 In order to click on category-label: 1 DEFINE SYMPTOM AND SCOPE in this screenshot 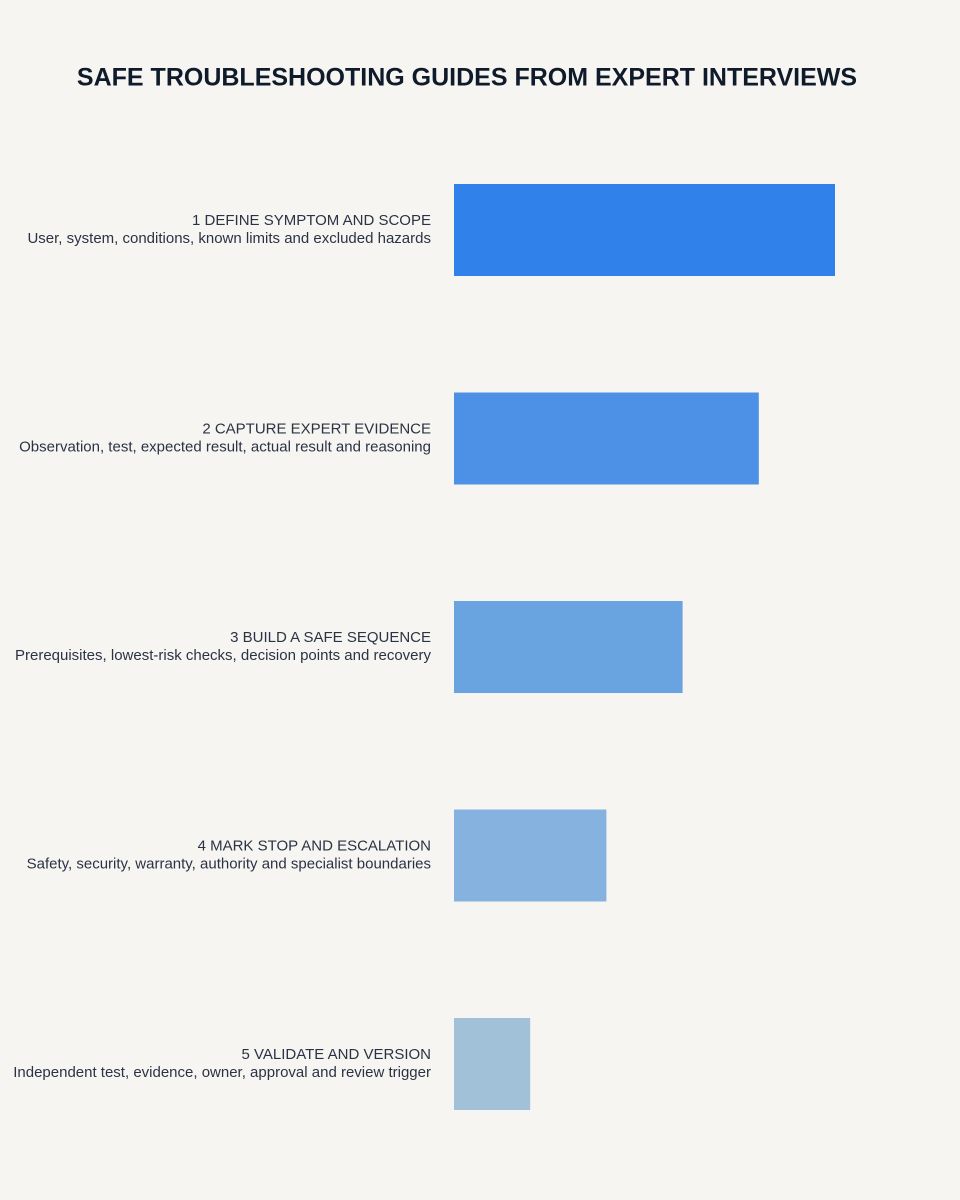, I will do `click(311, 220)`.